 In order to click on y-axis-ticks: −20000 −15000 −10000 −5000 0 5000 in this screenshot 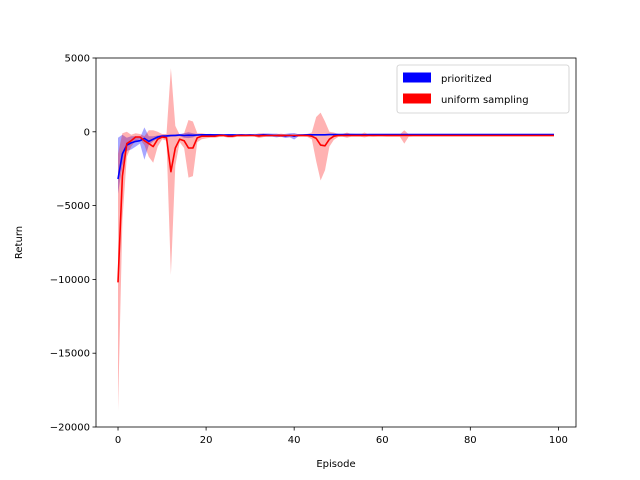, I will do `click(73, 244)`.